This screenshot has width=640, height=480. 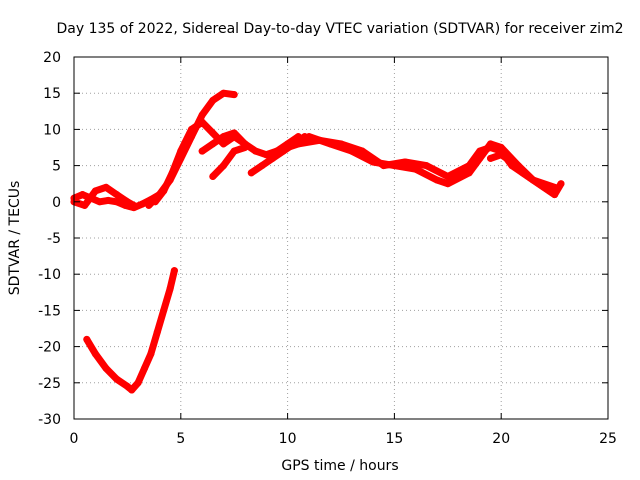 What do you see at coordinates (49, 348) in the screenshot?
I see `y-tick-label: -20` at bounding box center [49, 348].